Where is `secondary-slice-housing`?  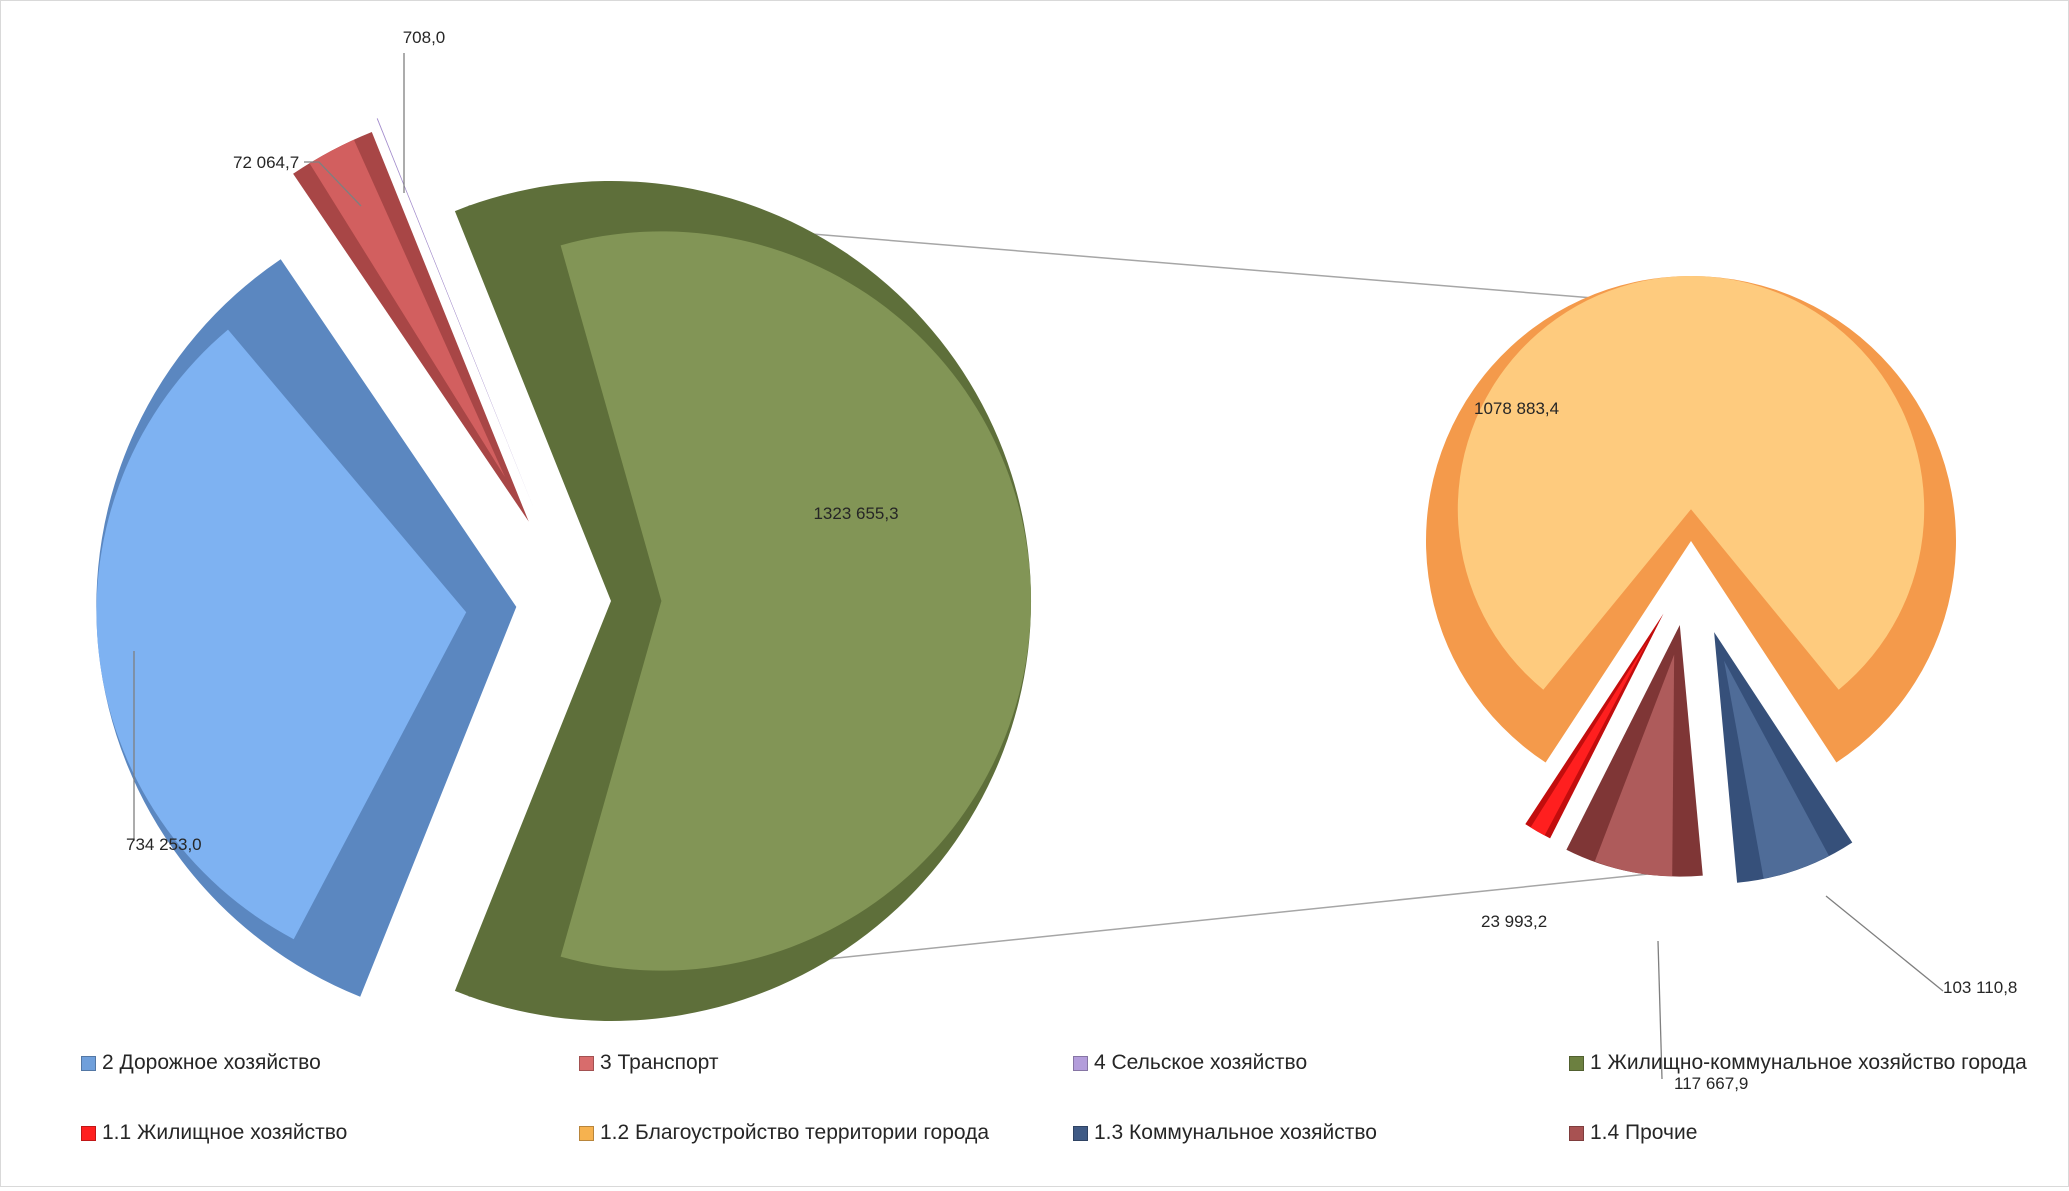
secondary-slice-housing is located at coordinates (1594, 726).